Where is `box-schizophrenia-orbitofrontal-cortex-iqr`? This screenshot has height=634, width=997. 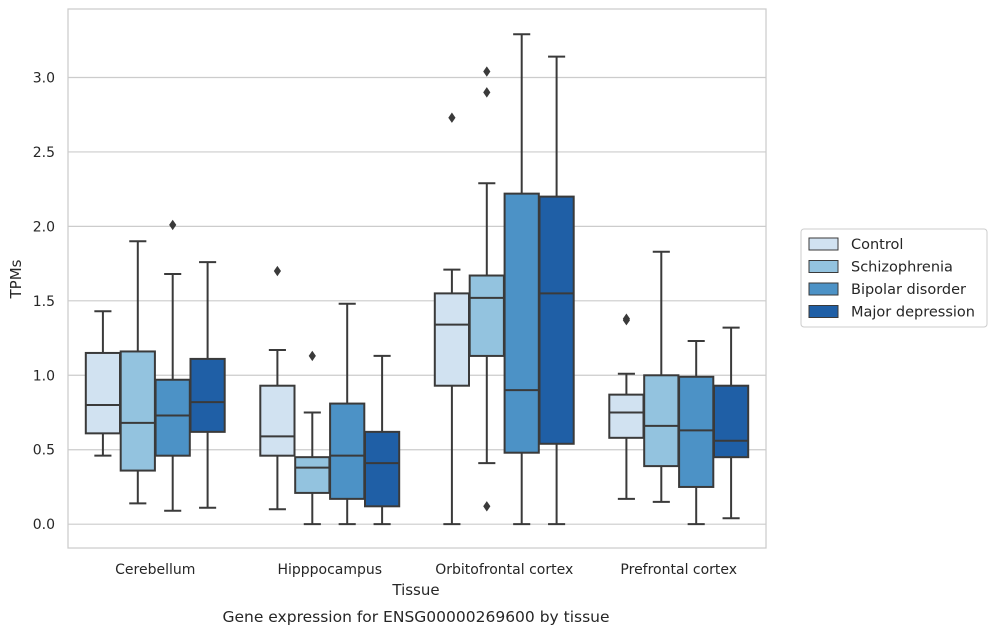
box-schizophrenia-orbitofrontal-cortex-iqr is located at coordinates (486, 315).